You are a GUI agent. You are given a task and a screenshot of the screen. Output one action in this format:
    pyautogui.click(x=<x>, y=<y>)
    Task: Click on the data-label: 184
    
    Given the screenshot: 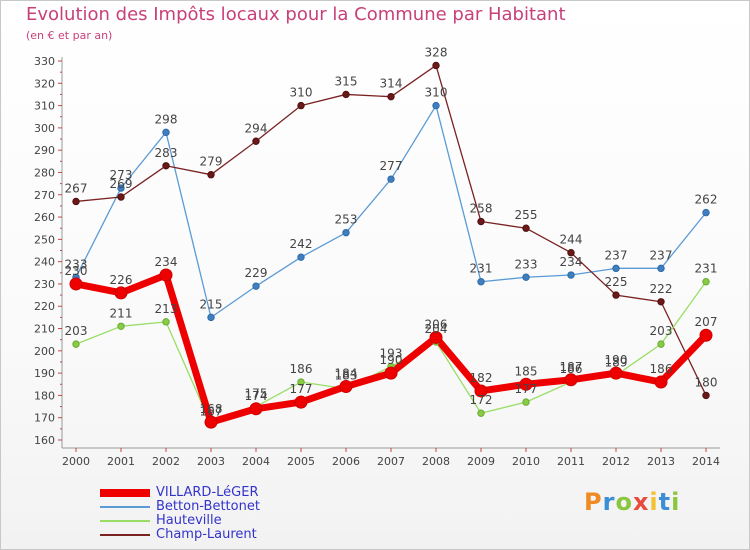 What is the action you would take?
    pyautogui.click(x=346, y=373)
    